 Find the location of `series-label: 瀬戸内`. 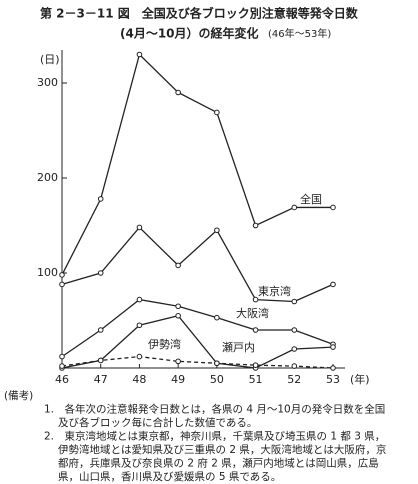

series-label: 瀬戸内 is located at coordinates (238, 347).